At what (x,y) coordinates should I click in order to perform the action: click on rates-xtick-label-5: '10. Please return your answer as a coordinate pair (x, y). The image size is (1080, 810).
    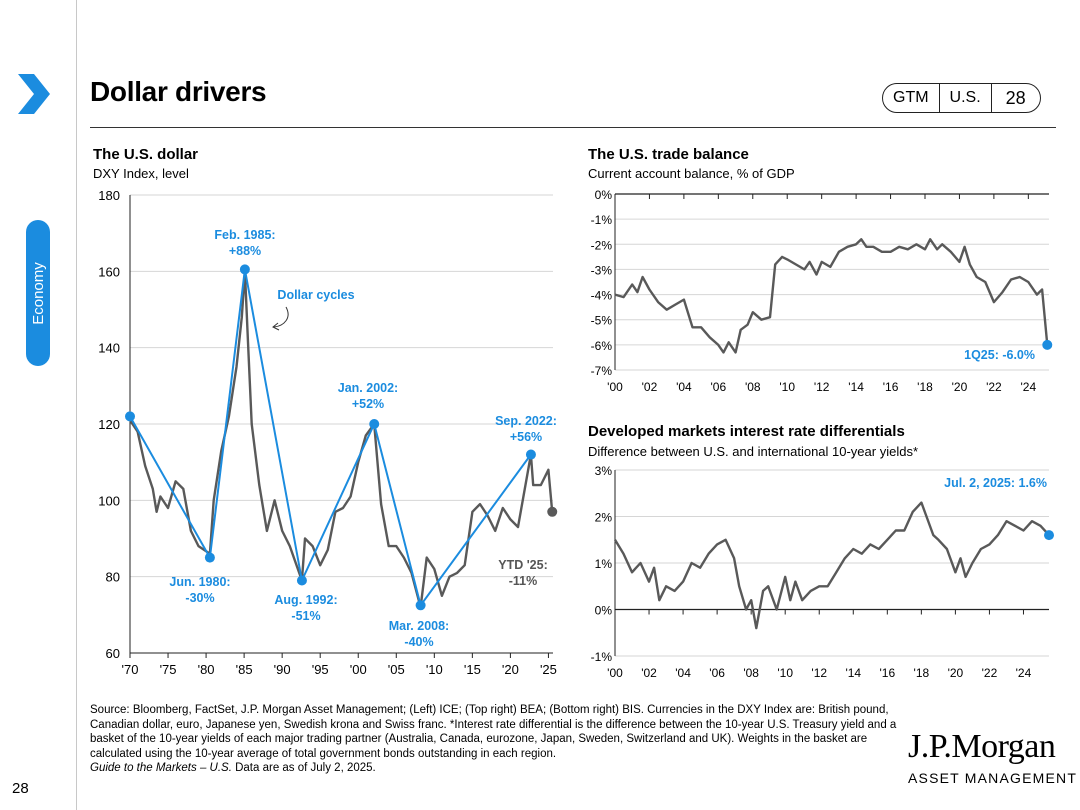
    Looking at the image, I should click on (785, 673).